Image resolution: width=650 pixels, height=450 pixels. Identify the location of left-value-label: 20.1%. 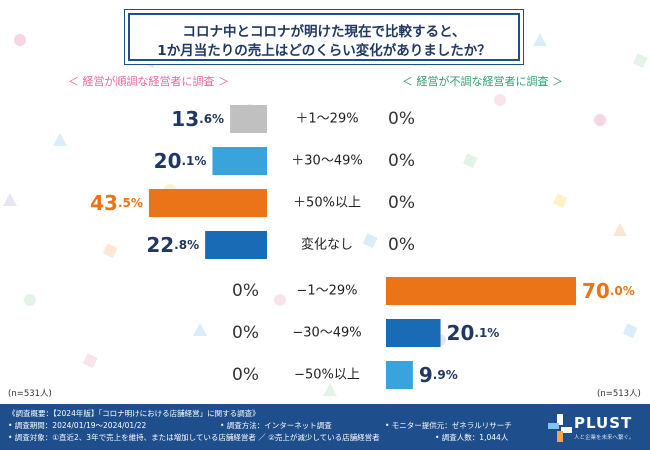
(180, 161).